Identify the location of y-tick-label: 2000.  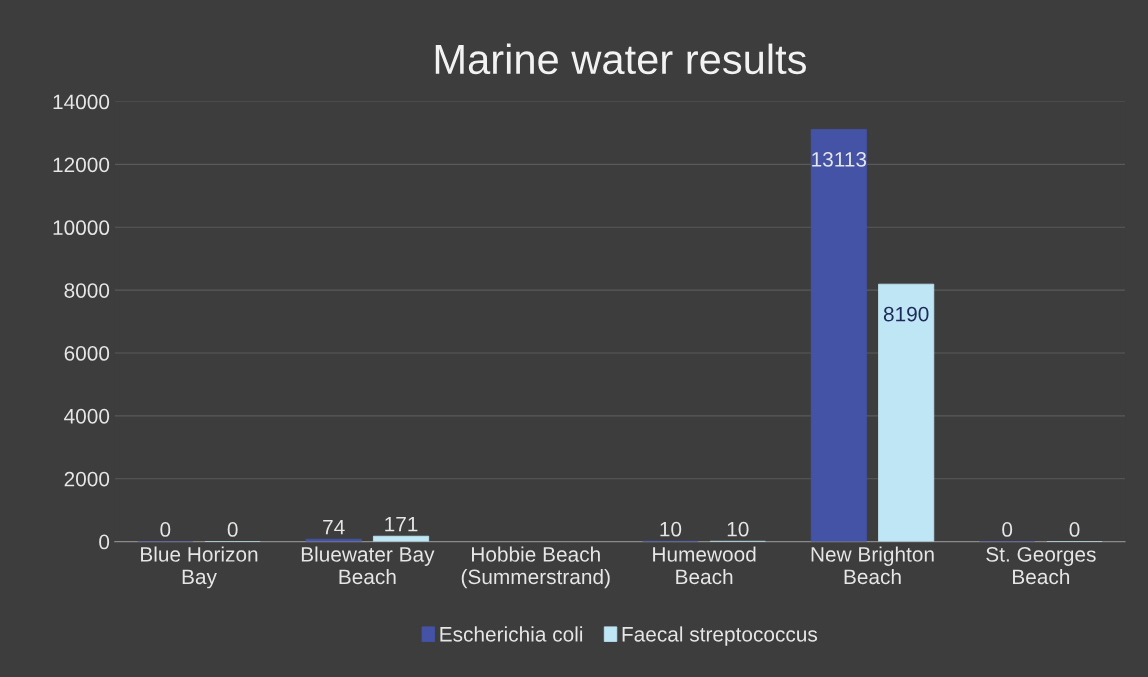
(87, 479).